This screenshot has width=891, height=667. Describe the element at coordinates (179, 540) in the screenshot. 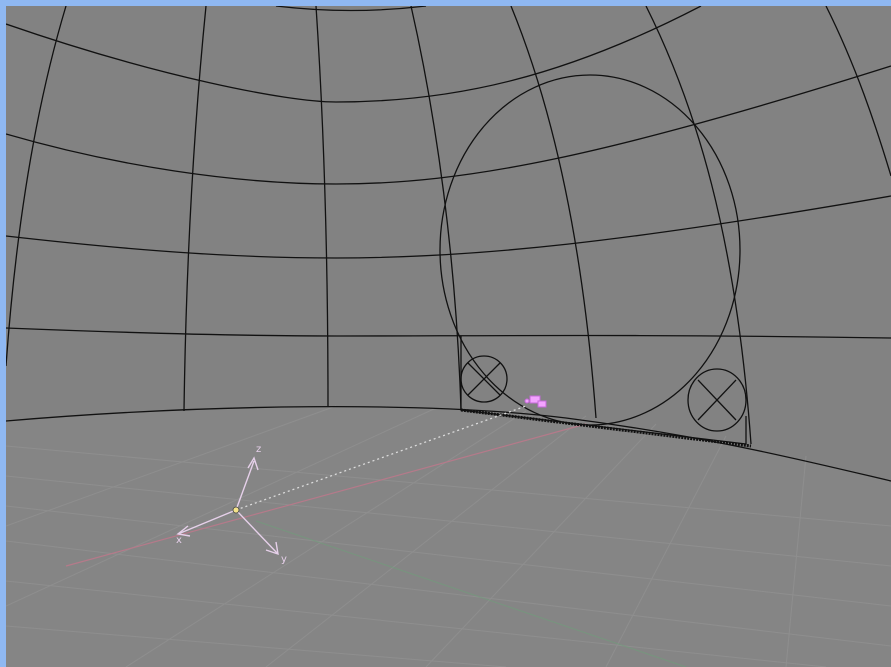

I see `gizmo-x-label: x` at that location.